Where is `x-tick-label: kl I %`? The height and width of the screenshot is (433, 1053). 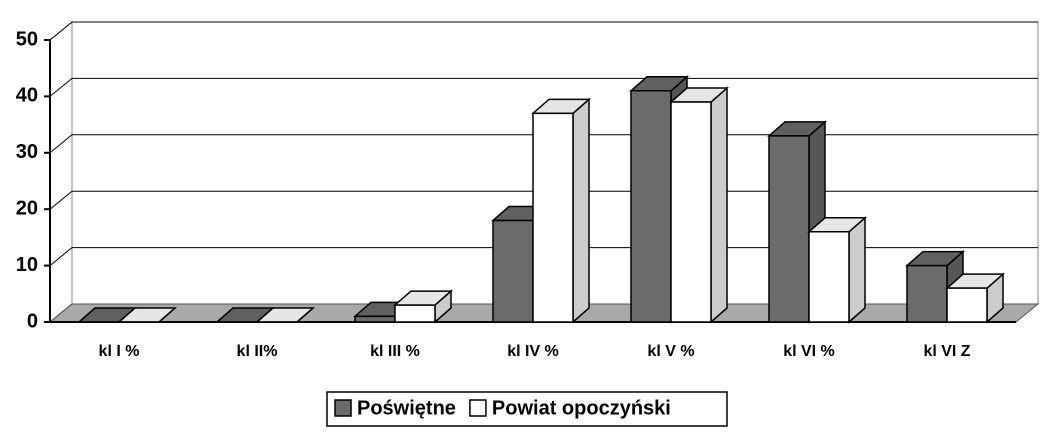
x-tick-label: kl I % is located at coordinates (119, 351).